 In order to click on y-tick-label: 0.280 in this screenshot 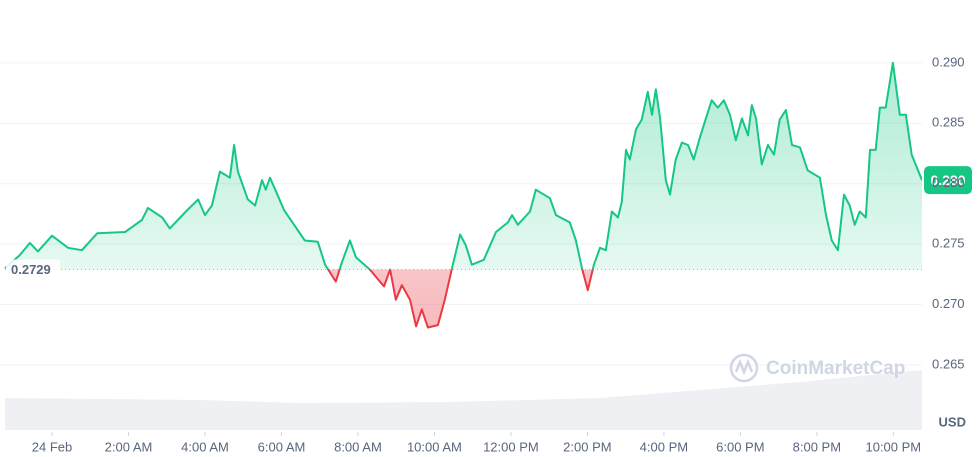, I will do `click(948, 182)`.